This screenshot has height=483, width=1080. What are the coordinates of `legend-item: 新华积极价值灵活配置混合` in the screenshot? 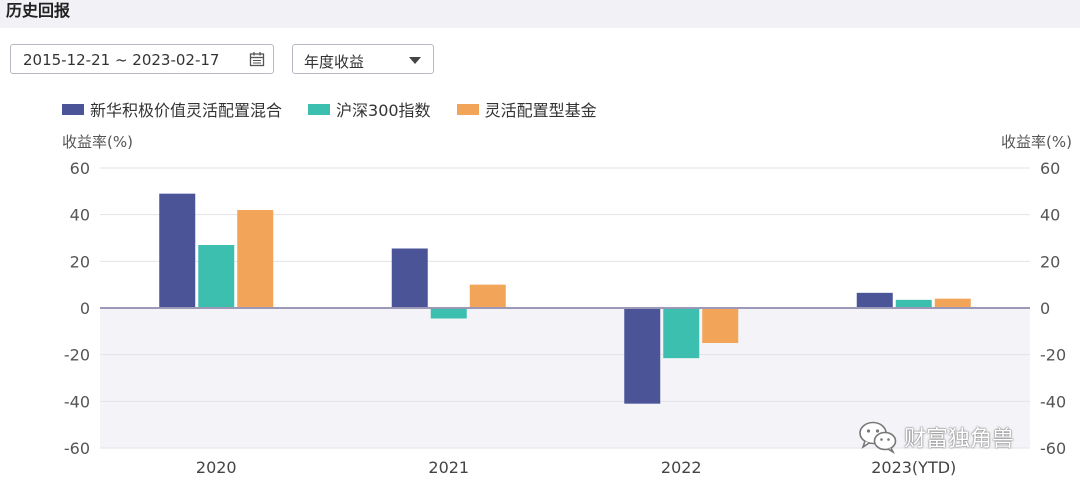 It's located at (172, 109).